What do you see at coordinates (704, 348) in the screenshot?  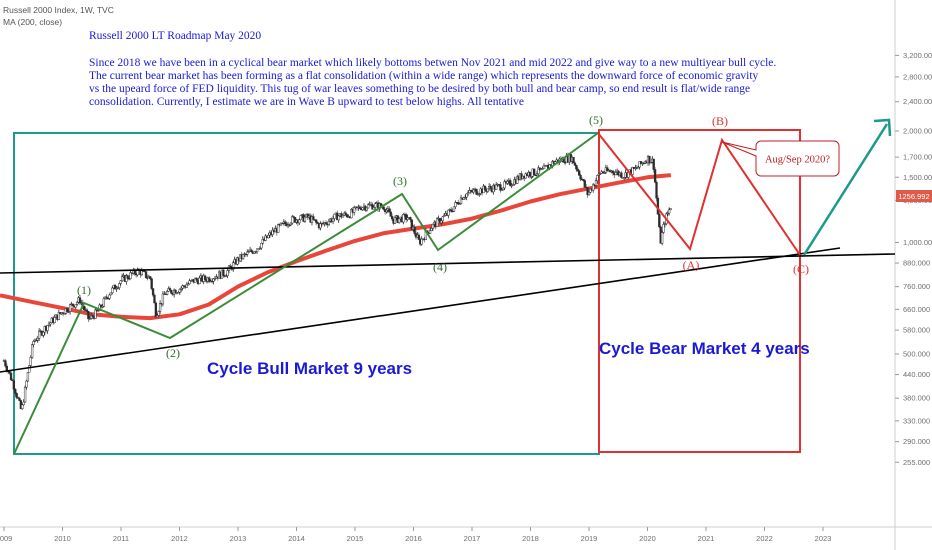 I see `bear-market-label: Cycle Bear Market 4 years` at bounding box center [704, 348].